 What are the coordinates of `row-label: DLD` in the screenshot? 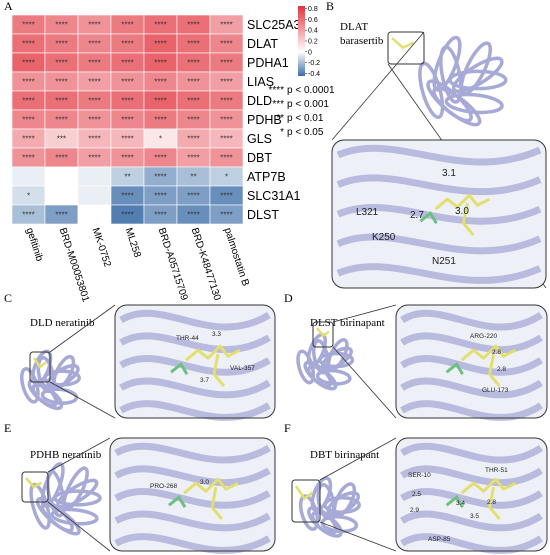 It's located at (259, 101).